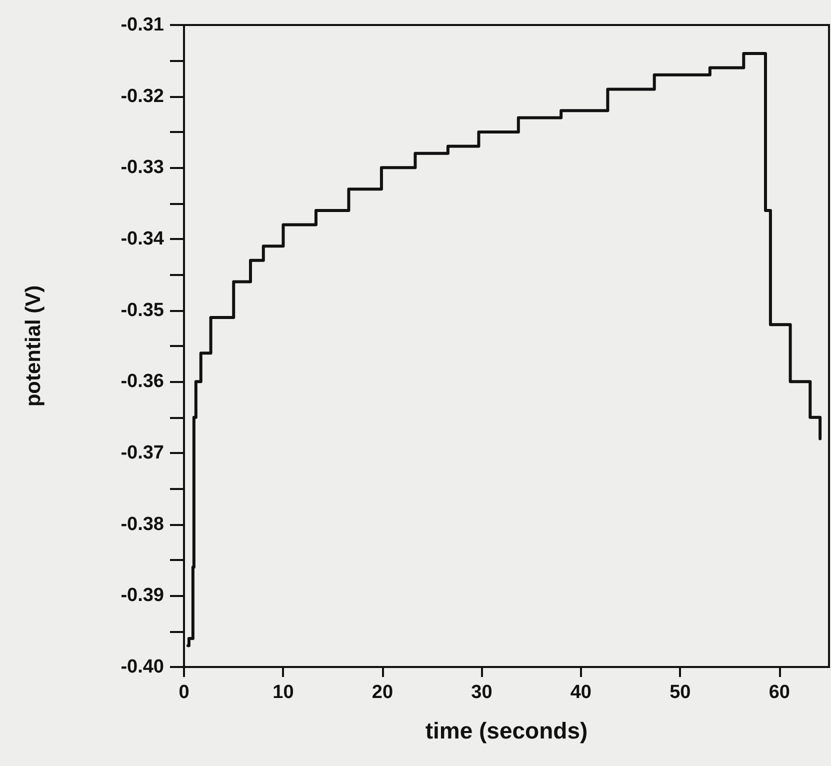  What do you see at coordinates (142, 167) in the screenshot?
I see `y-tick-label: -0.33` at bounding box center [142, 167].